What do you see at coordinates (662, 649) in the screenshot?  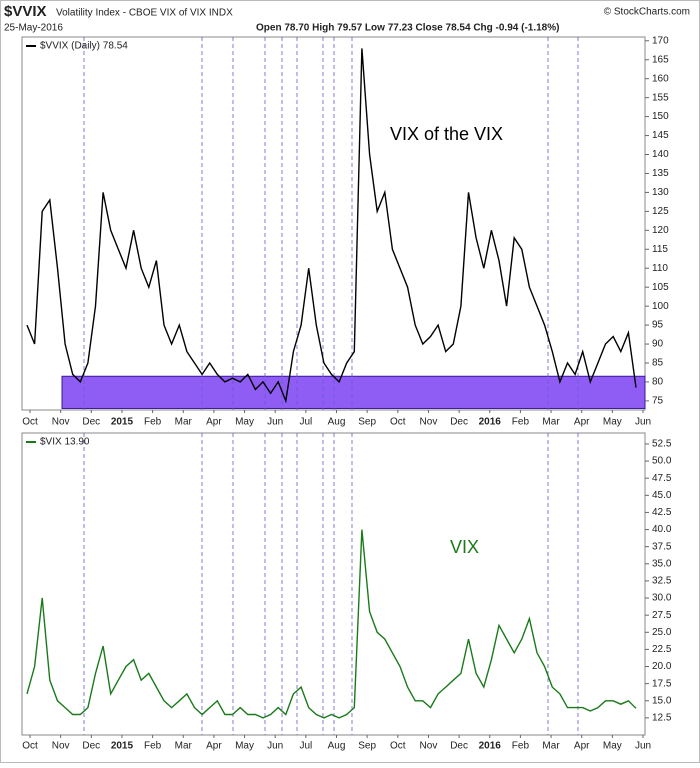 I see `y-tick-label: 22.5` at bounding box center [662, 649].